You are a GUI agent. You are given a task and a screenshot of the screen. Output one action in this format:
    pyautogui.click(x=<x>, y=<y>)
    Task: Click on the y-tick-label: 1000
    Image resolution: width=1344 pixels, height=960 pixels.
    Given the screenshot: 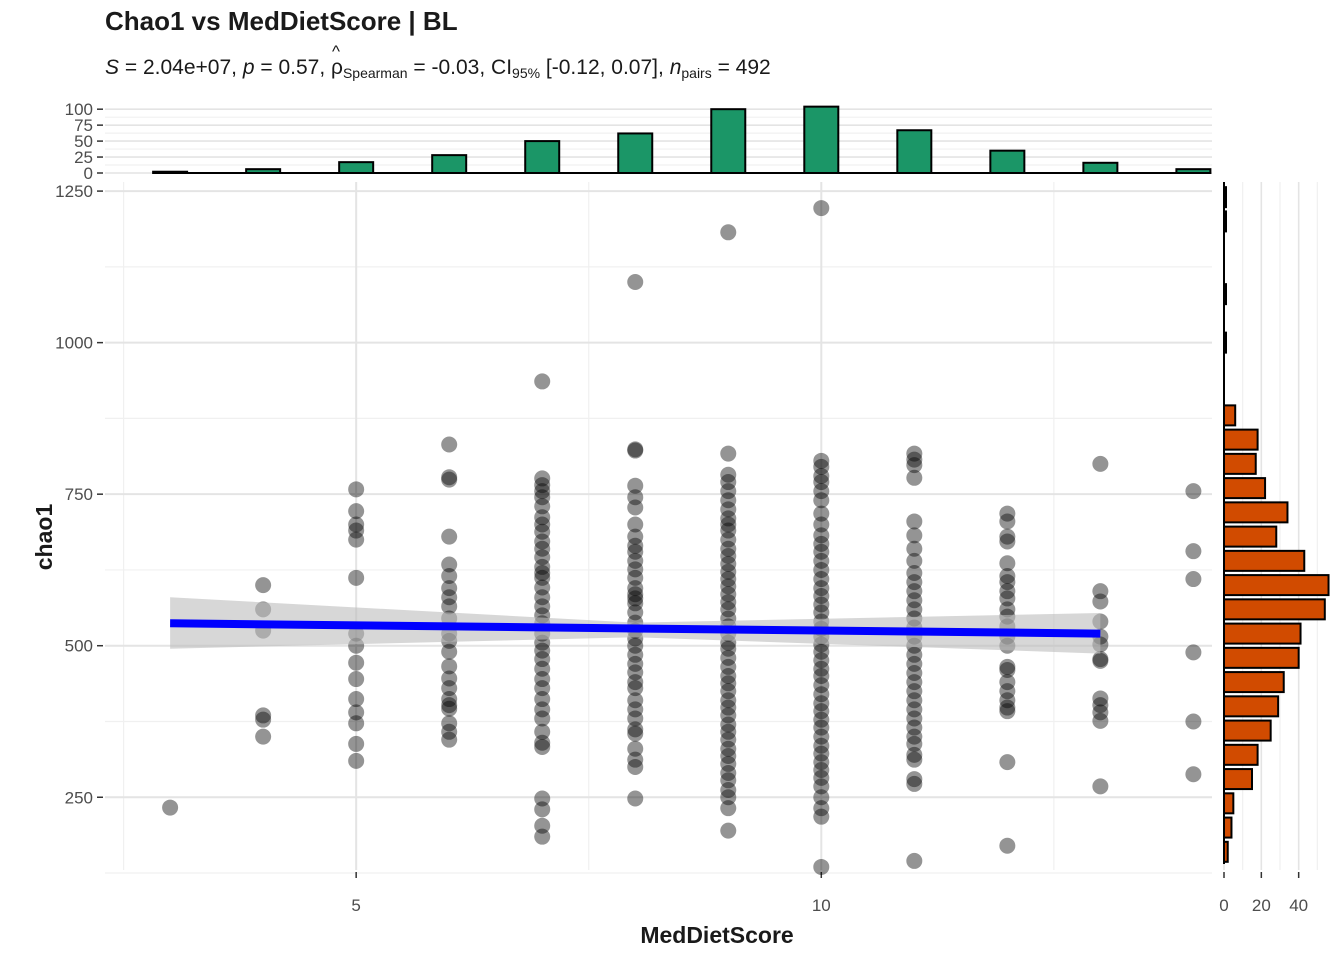 What is the action you would take?
    pyautogui.click(x=74, y=343)
    